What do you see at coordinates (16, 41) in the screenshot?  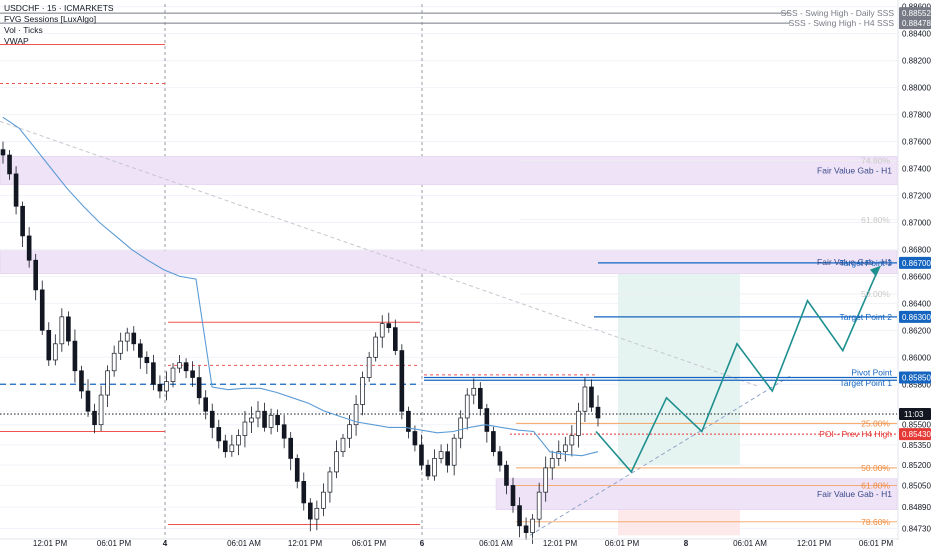 I see `indicator-vwap: VWAP` at bounding box center [16, 41].